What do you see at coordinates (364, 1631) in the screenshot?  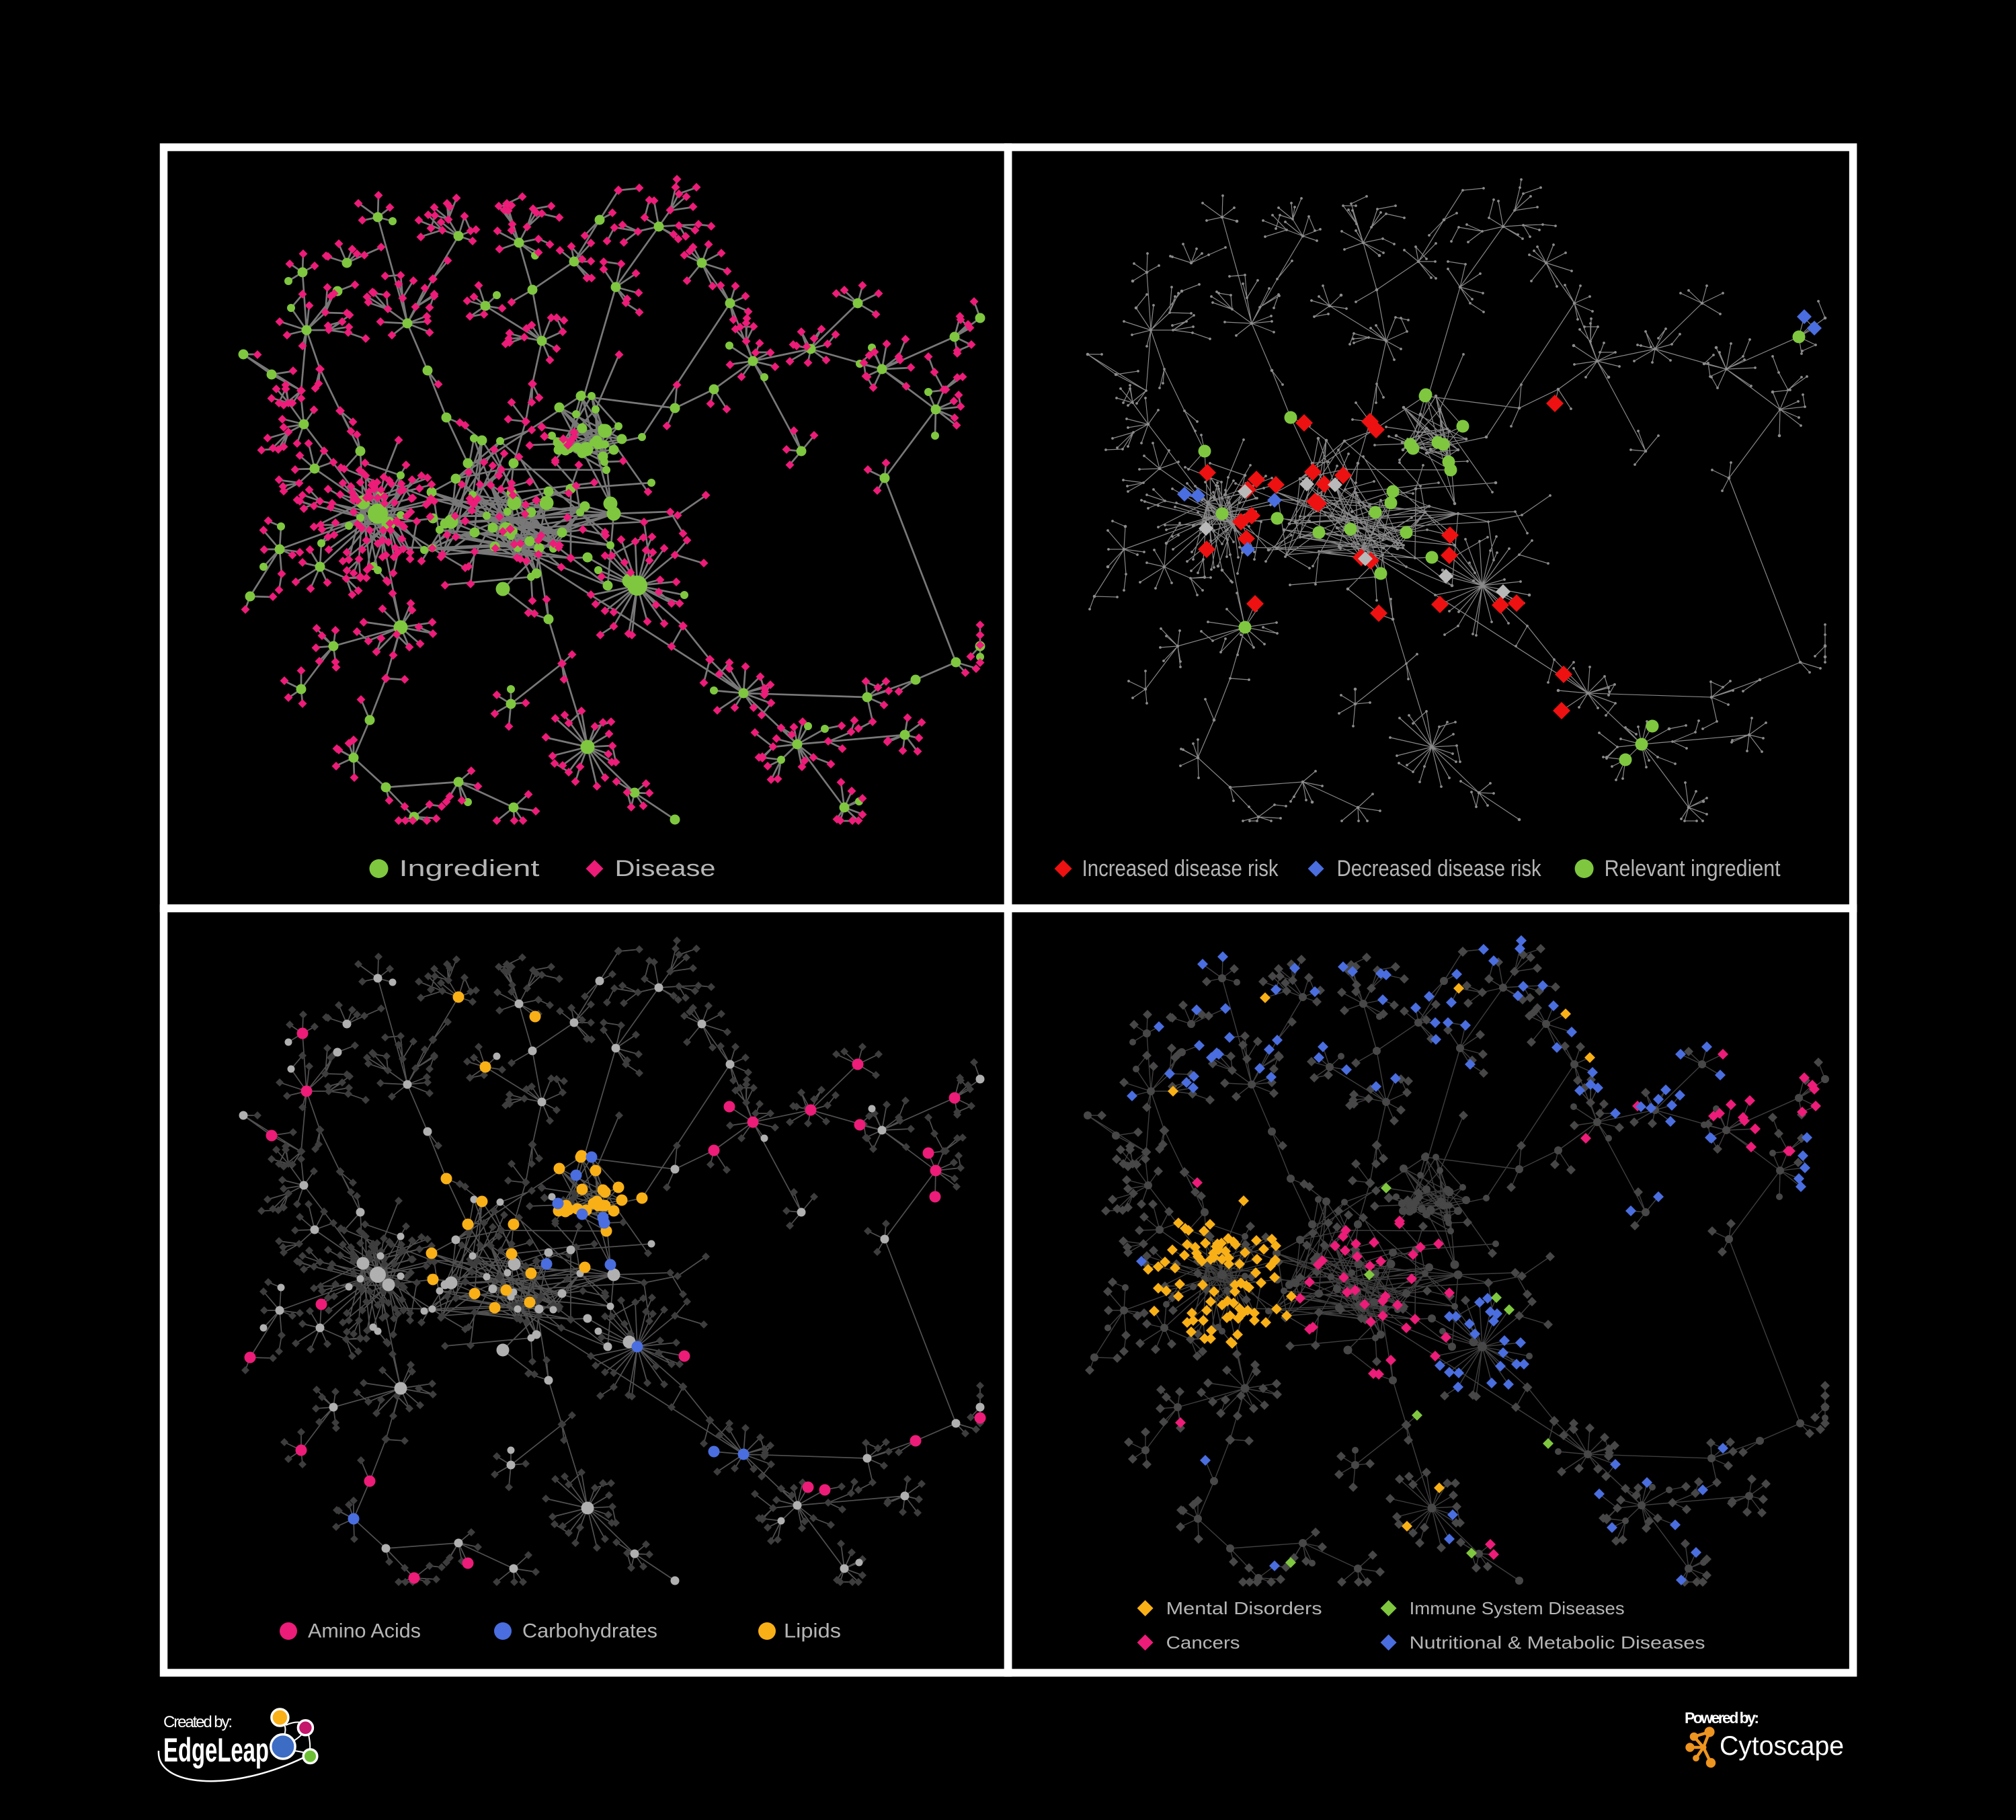 I see `svg-text: Amino Acids` at bounding box center [364, 1631].